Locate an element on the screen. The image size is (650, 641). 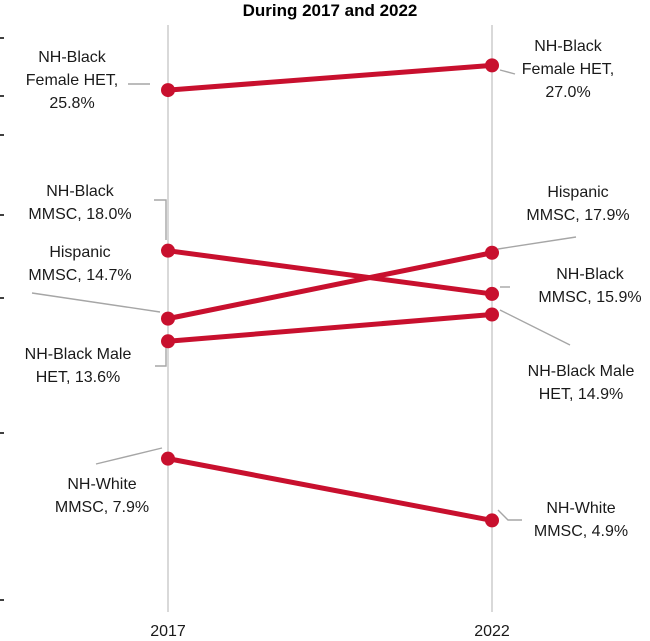
data-label-hisp-2017: Hispanic MMSC, 14.7% is located at coordinates (79, 264).